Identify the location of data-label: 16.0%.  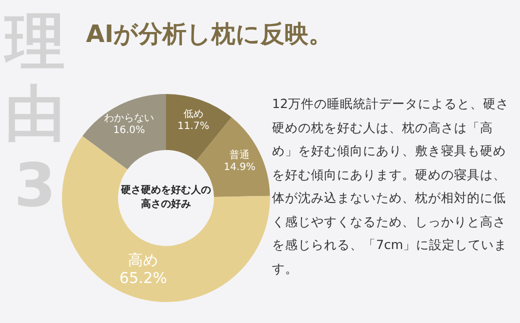
(129, 130).